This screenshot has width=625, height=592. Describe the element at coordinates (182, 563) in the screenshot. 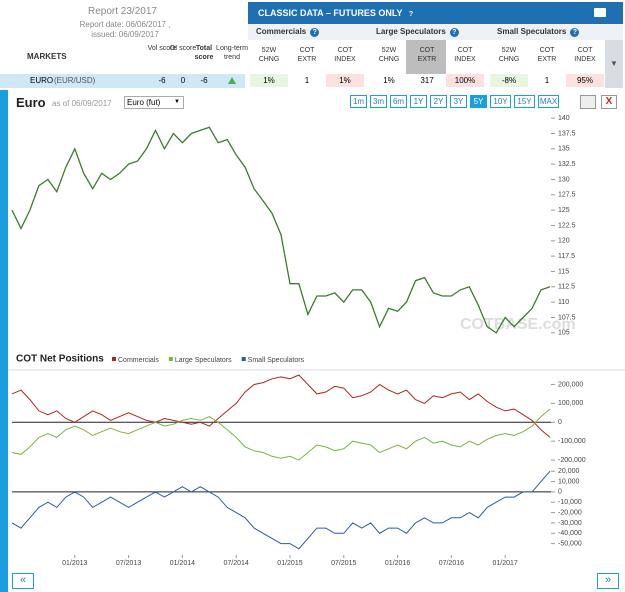

I see `x-tick-label: 01/2014` at that location.